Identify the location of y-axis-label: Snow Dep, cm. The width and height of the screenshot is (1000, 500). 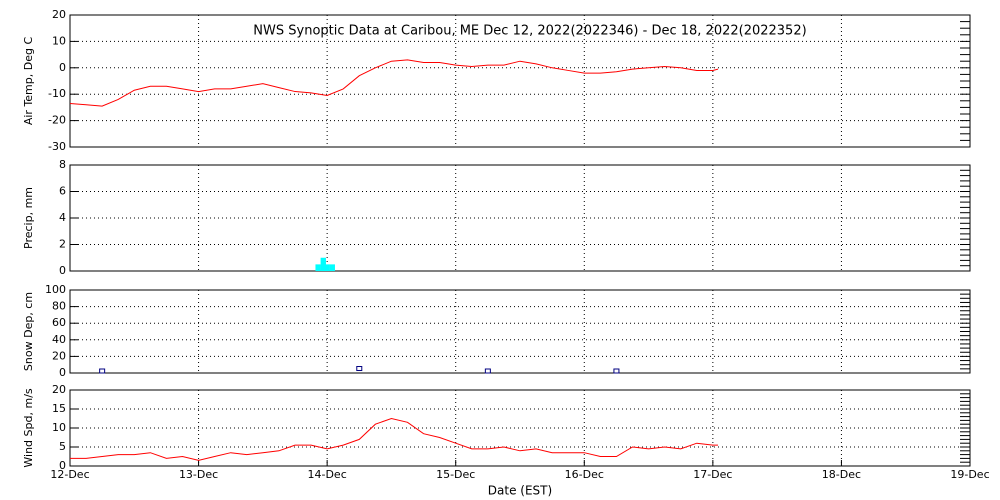
(28, 331).